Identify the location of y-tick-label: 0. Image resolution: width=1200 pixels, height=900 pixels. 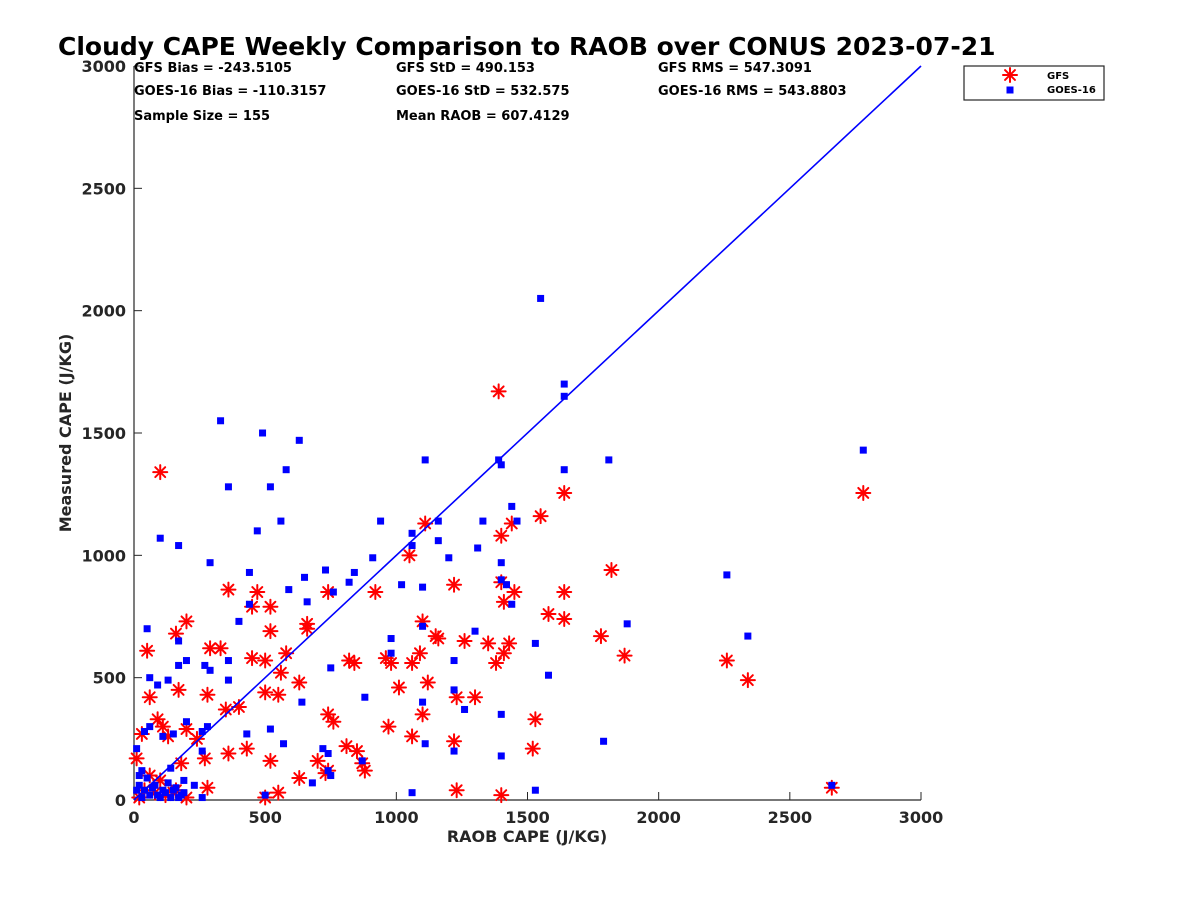
(120, 800).